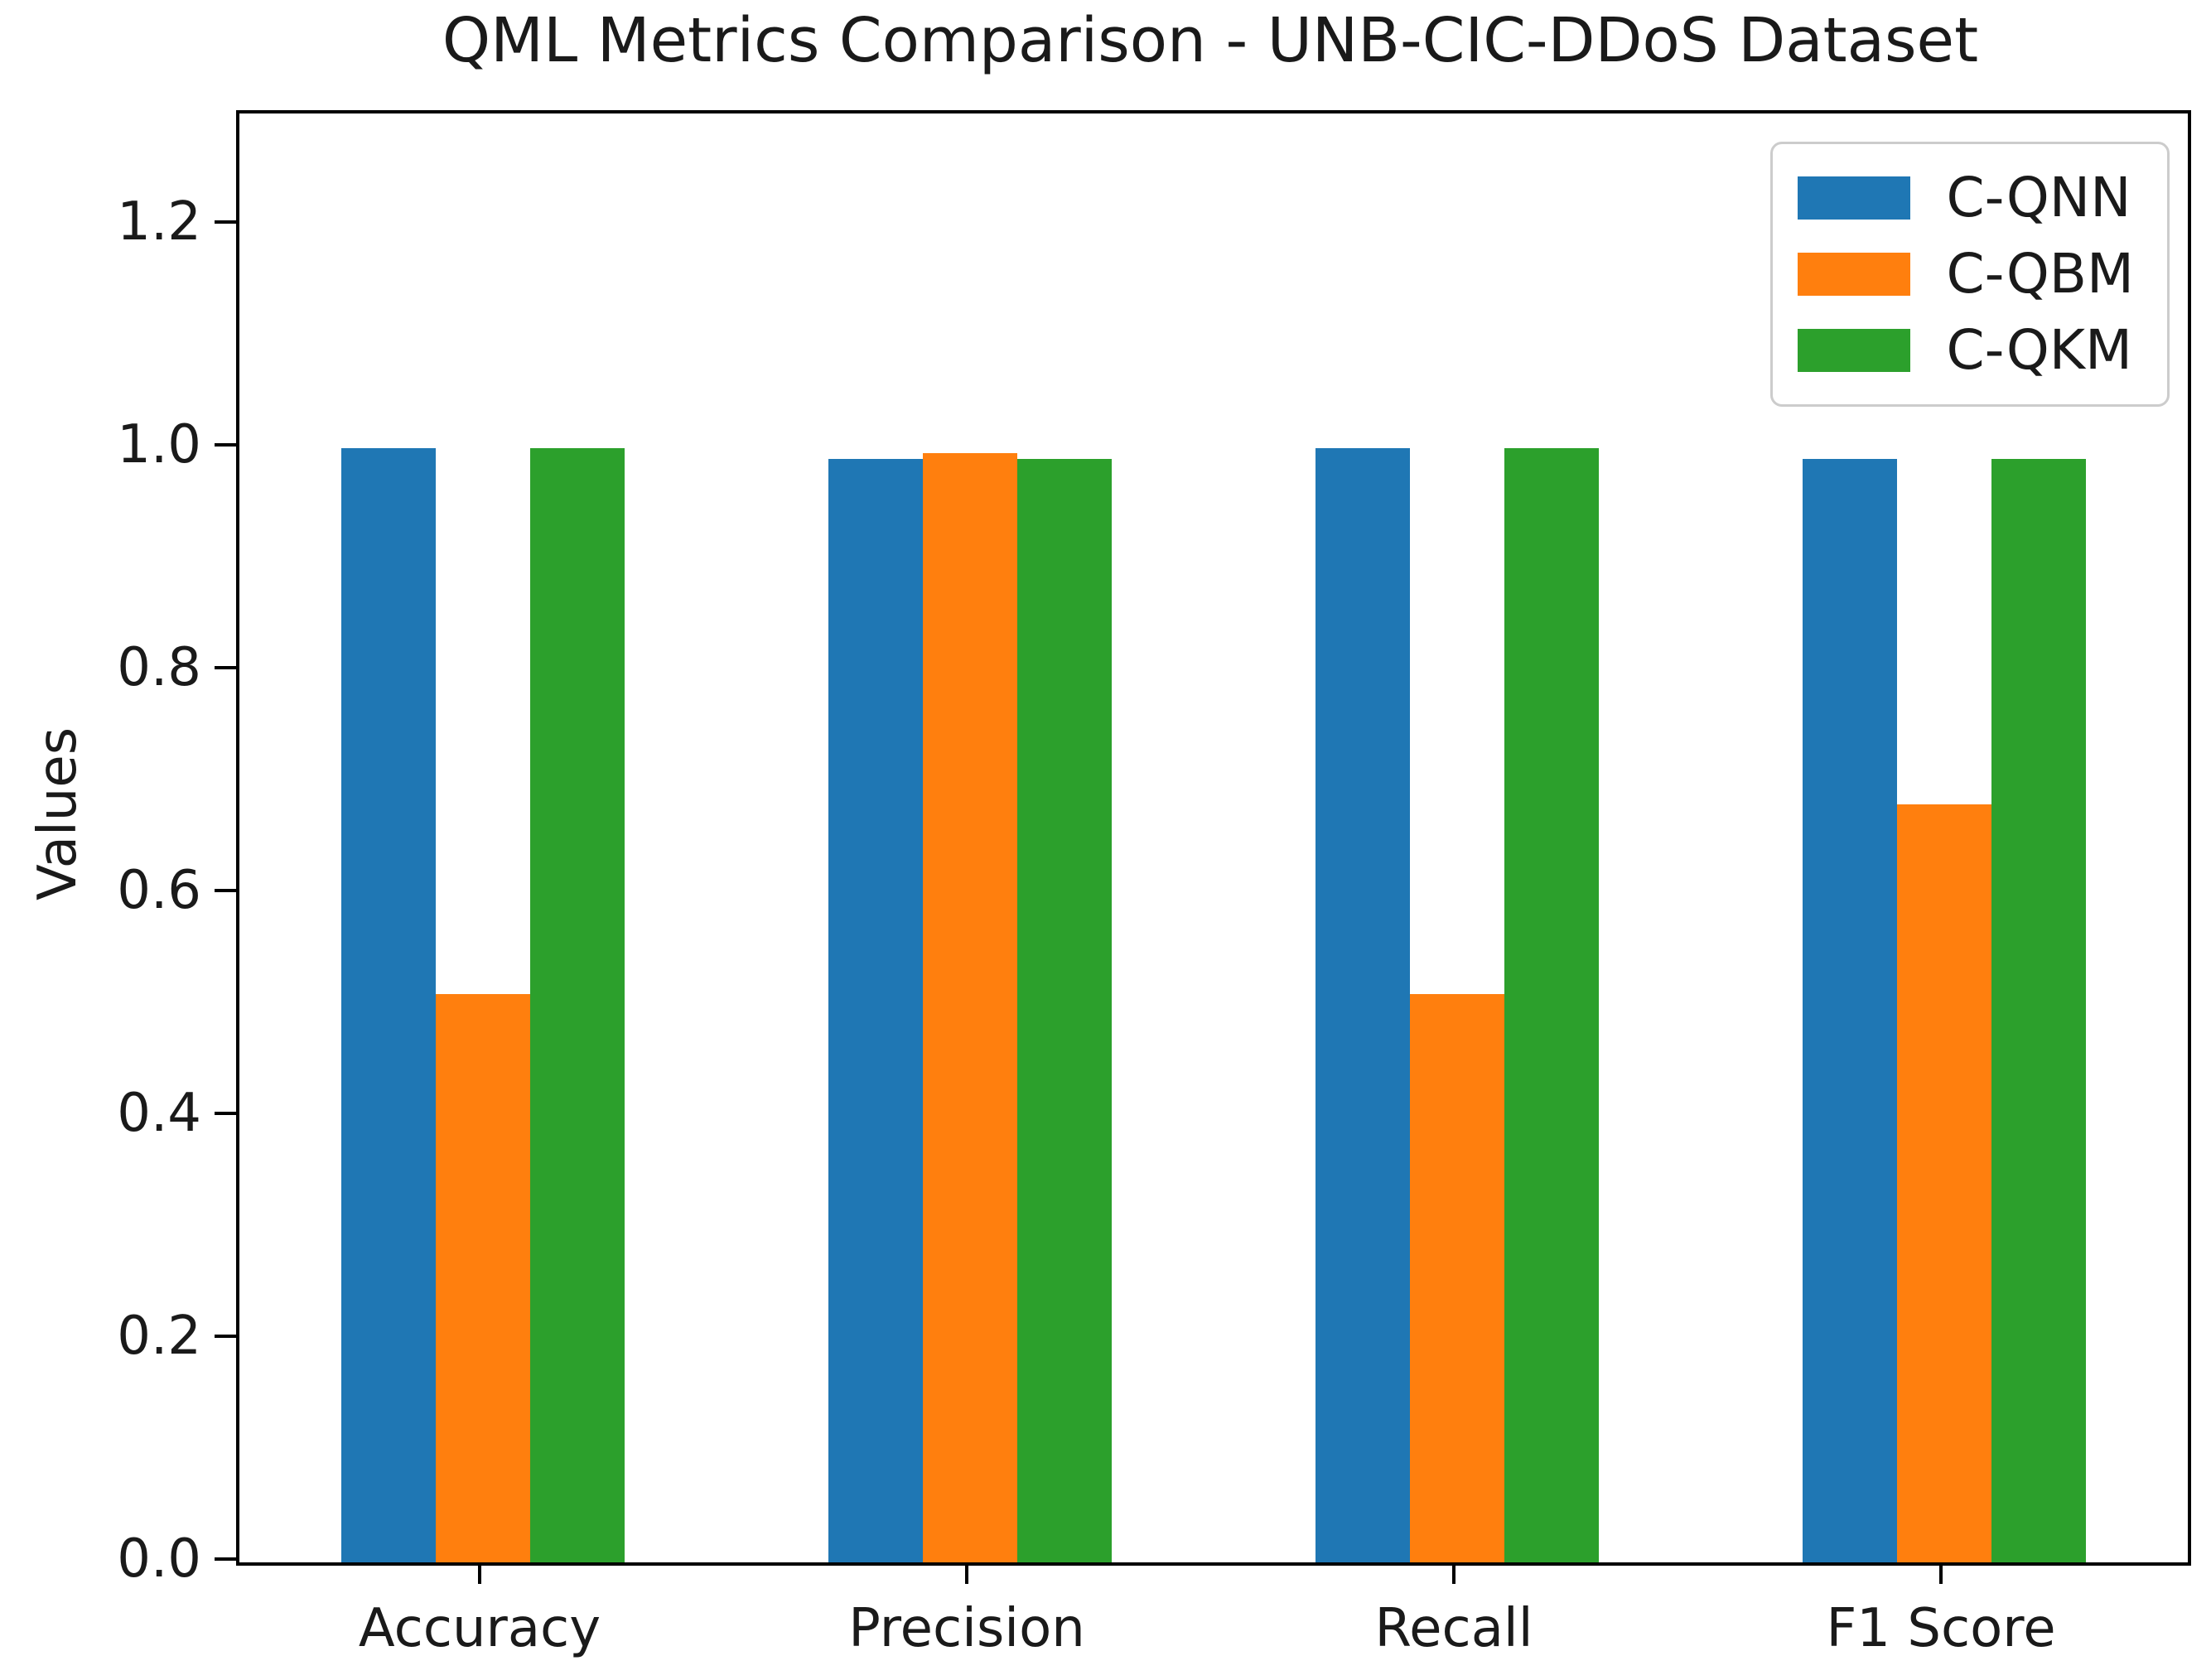 The width and height of the screenshot is (2211, 1680). Describe the element at coordinates (2038, 1010) in the screenshot. I see `bar-c-qkm-f1-score` at that location.